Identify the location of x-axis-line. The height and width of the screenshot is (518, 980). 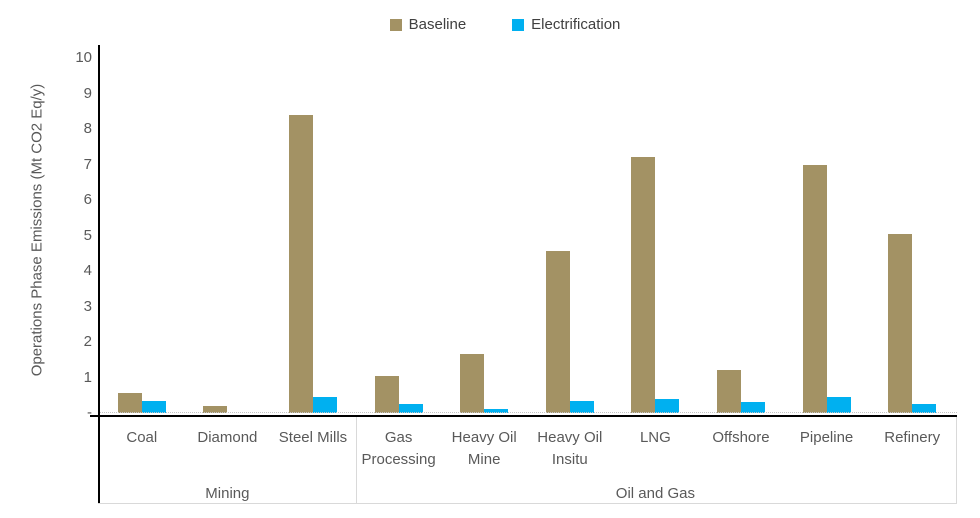
(523, 416).